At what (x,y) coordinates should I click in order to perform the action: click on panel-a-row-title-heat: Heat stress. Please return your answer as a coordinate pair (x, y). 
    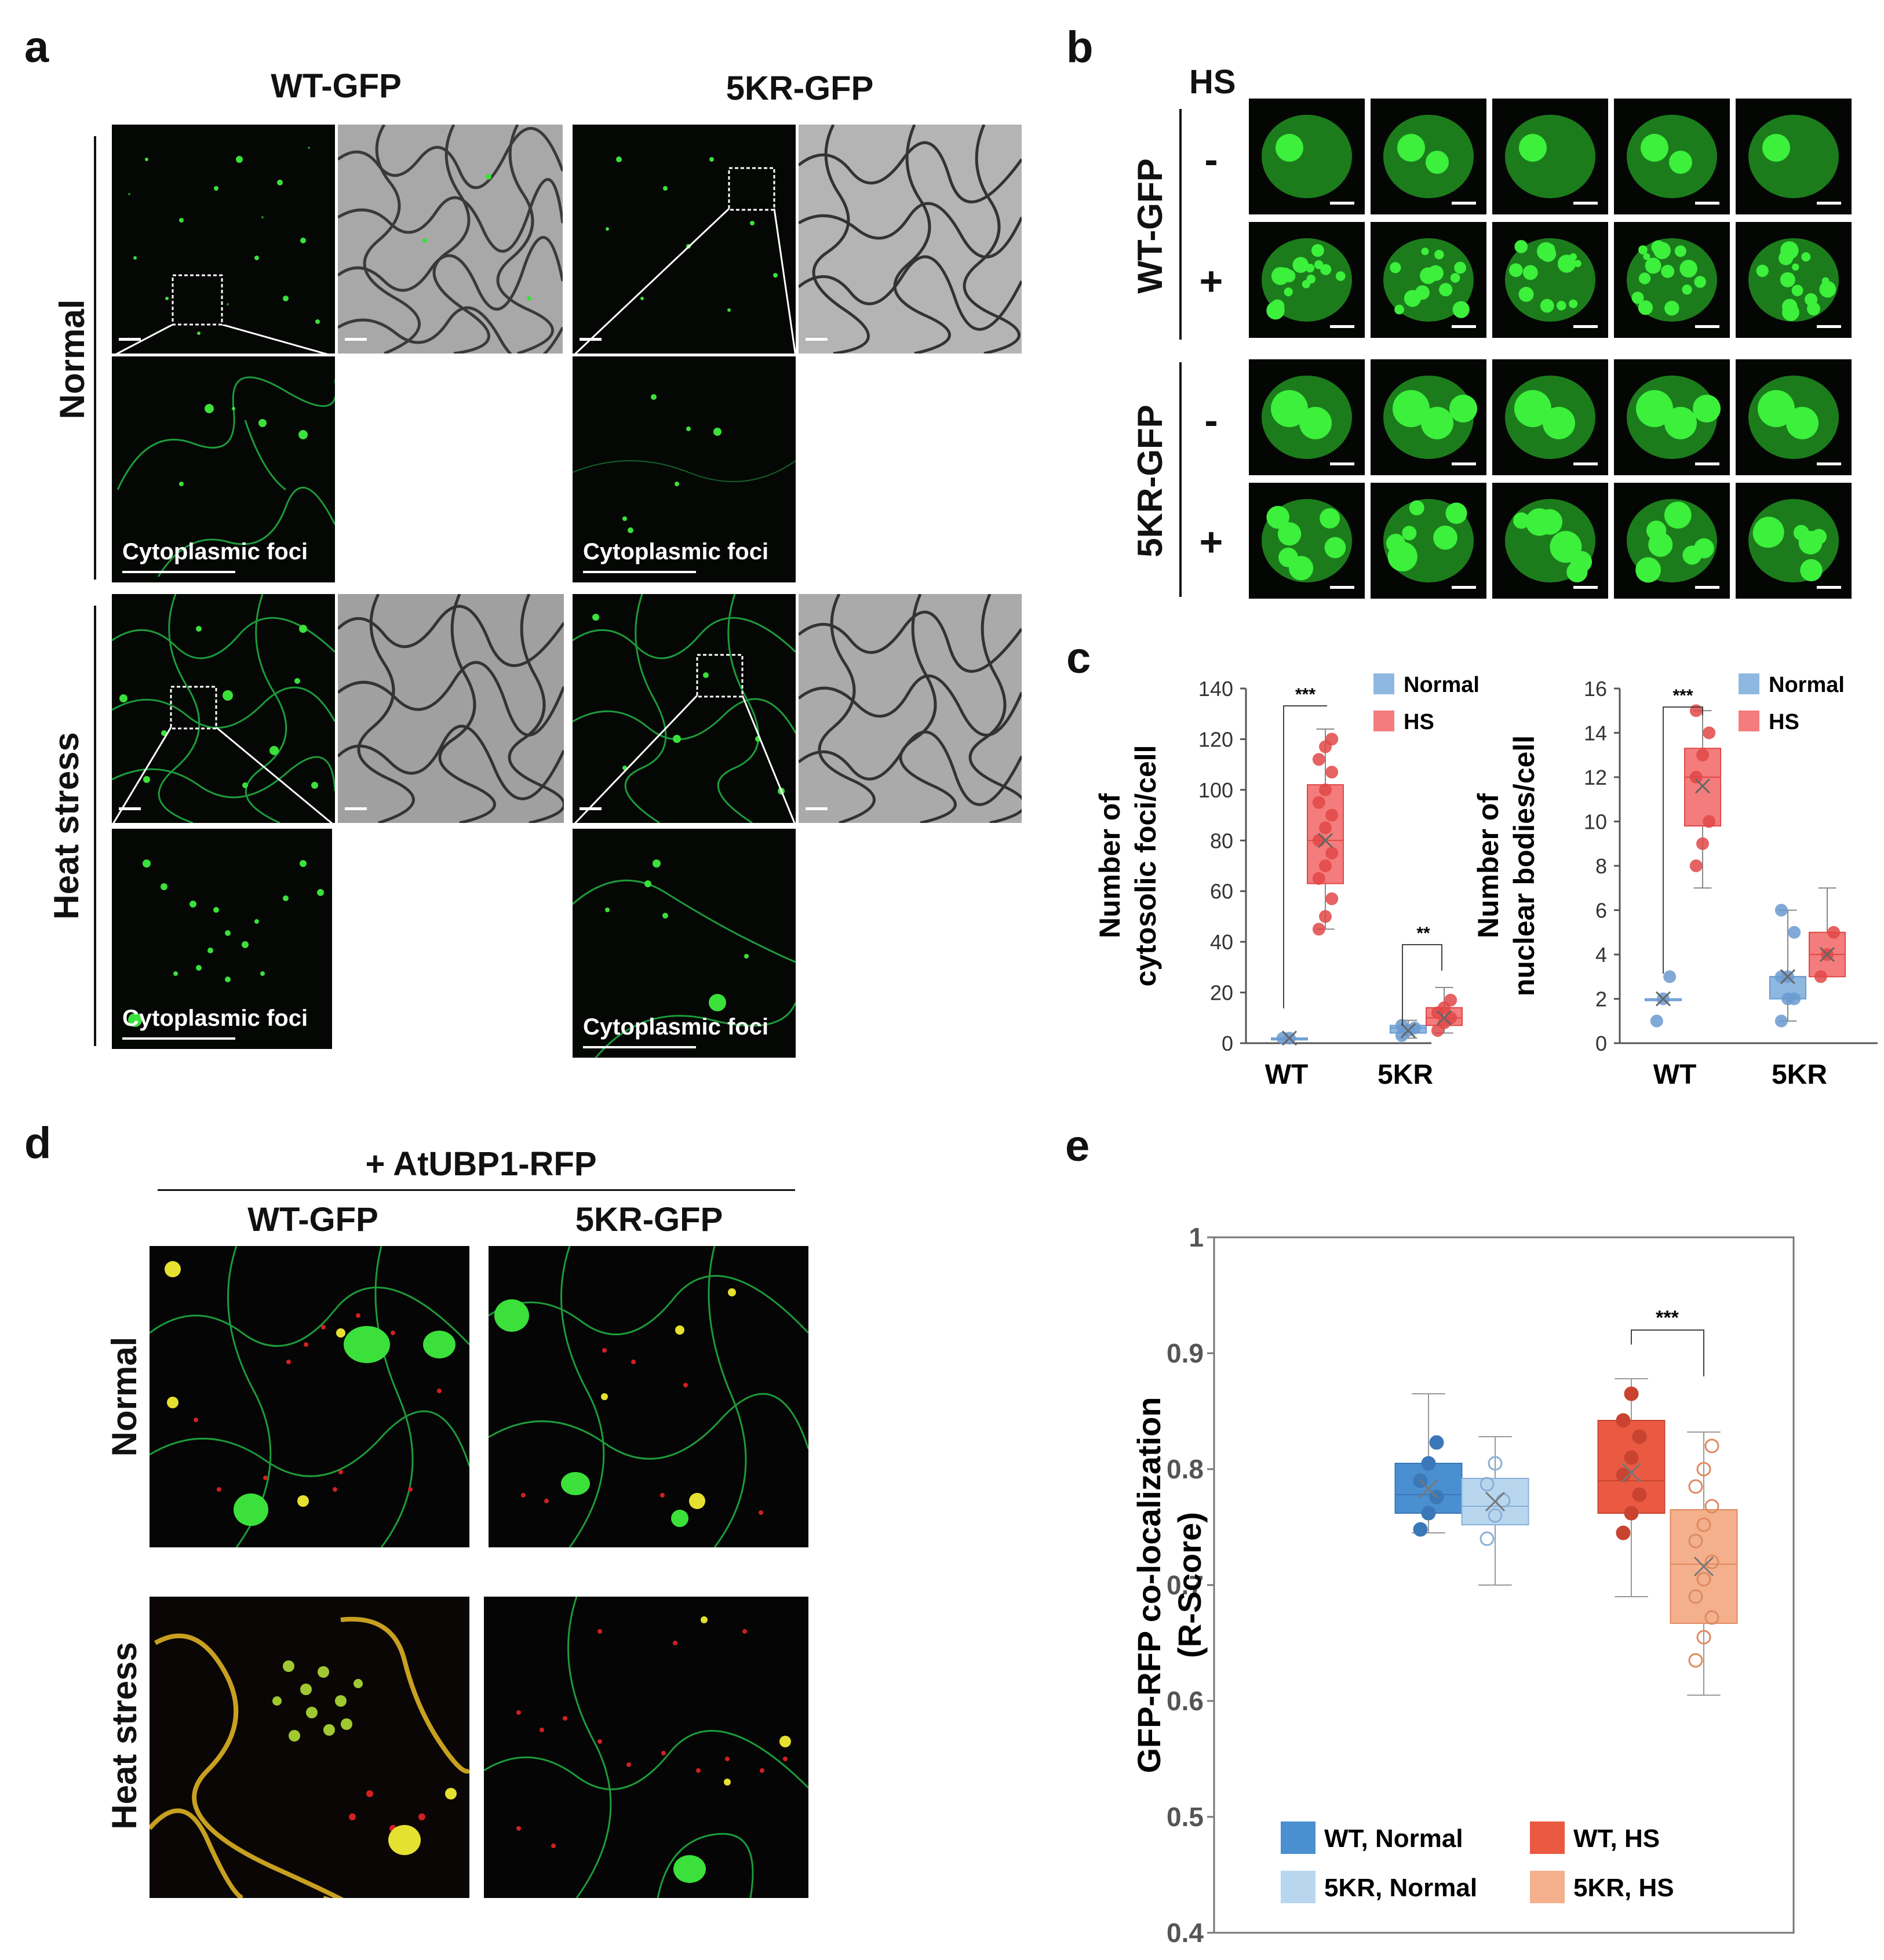
    Looking at the image, I should click on (66, 826).